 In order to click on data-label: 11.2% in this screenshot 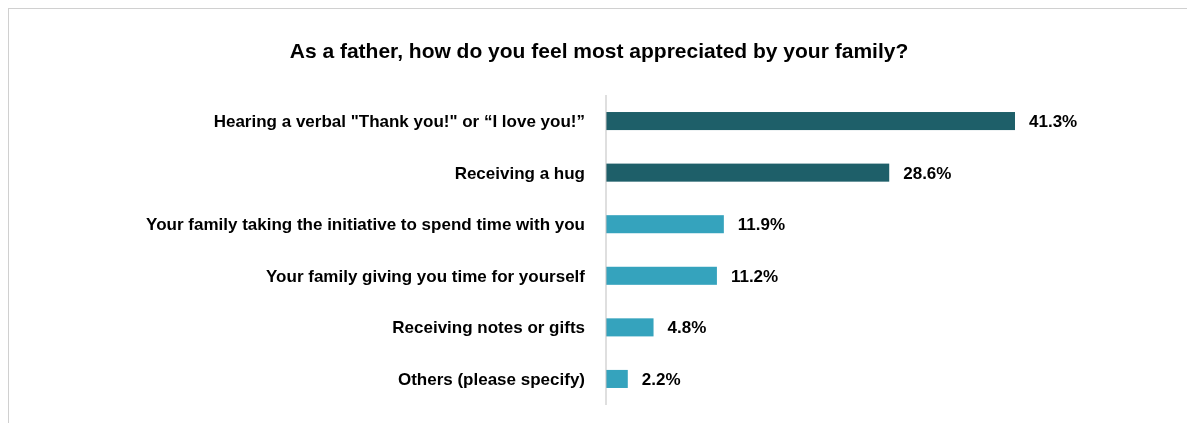, I will do `click(754, 276)`.